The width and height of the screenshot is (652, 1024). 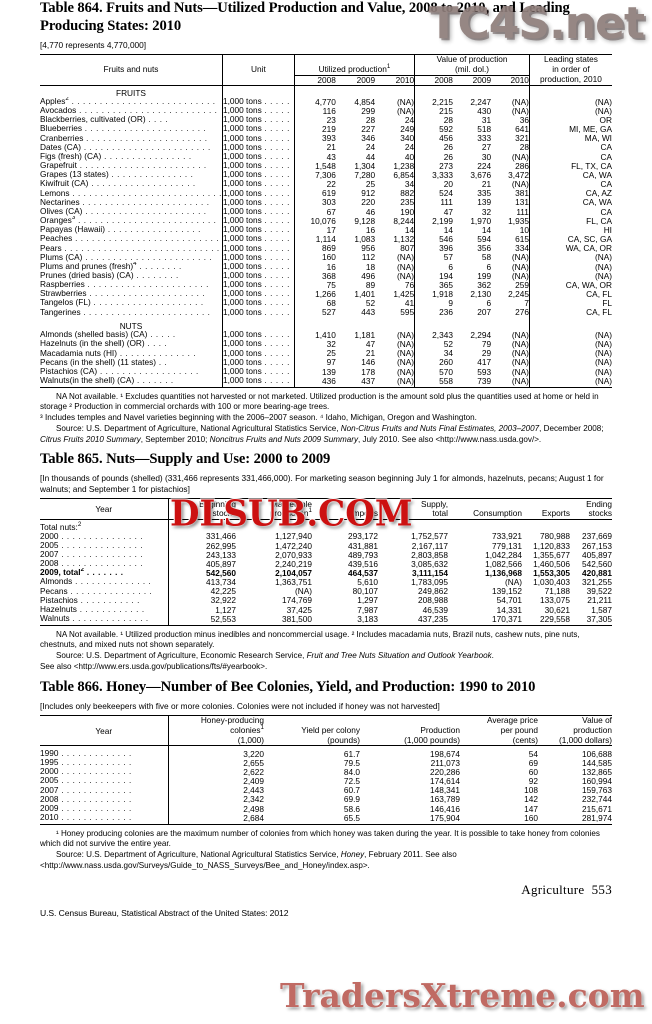 I want to click on cell-value-2010: 321, so click(x=522, y=138).